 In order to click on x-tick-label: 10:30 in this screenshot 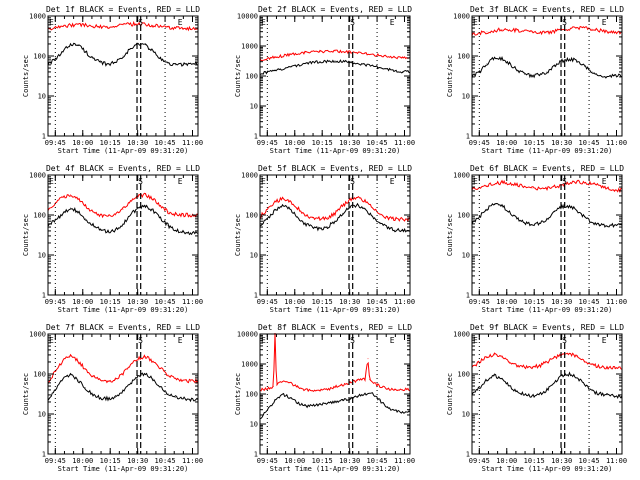, I will do `click(137, 461)`.